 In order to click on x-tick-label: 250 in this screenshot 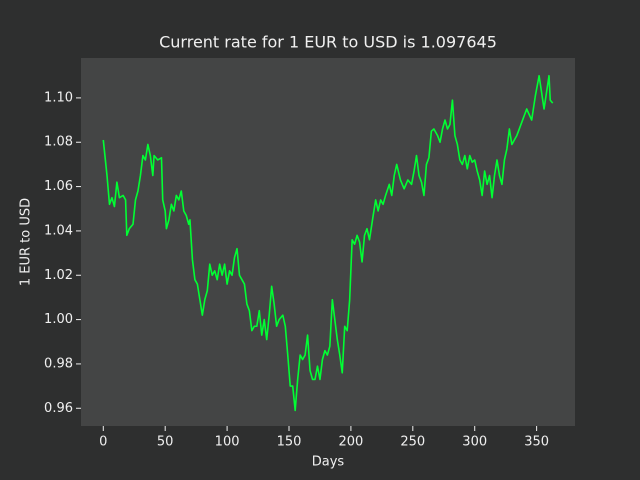, I will do `click(412, 442)`.